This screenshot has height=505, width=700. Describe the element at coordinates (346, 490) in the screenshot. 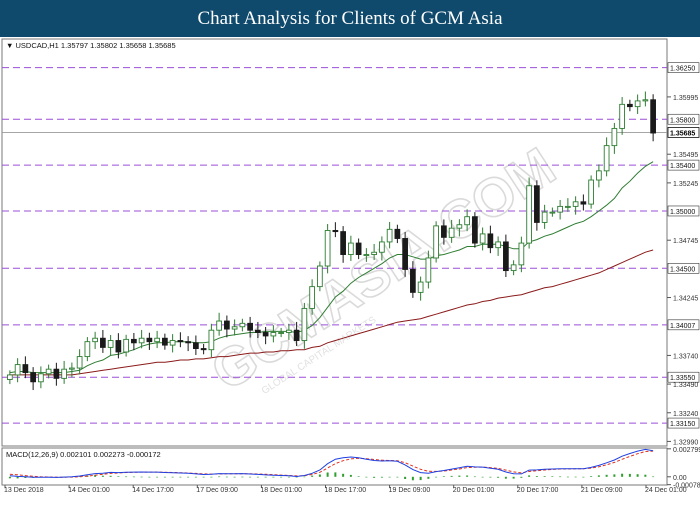

I see `x-axis-label: 18 Dec 17:00` at that location.